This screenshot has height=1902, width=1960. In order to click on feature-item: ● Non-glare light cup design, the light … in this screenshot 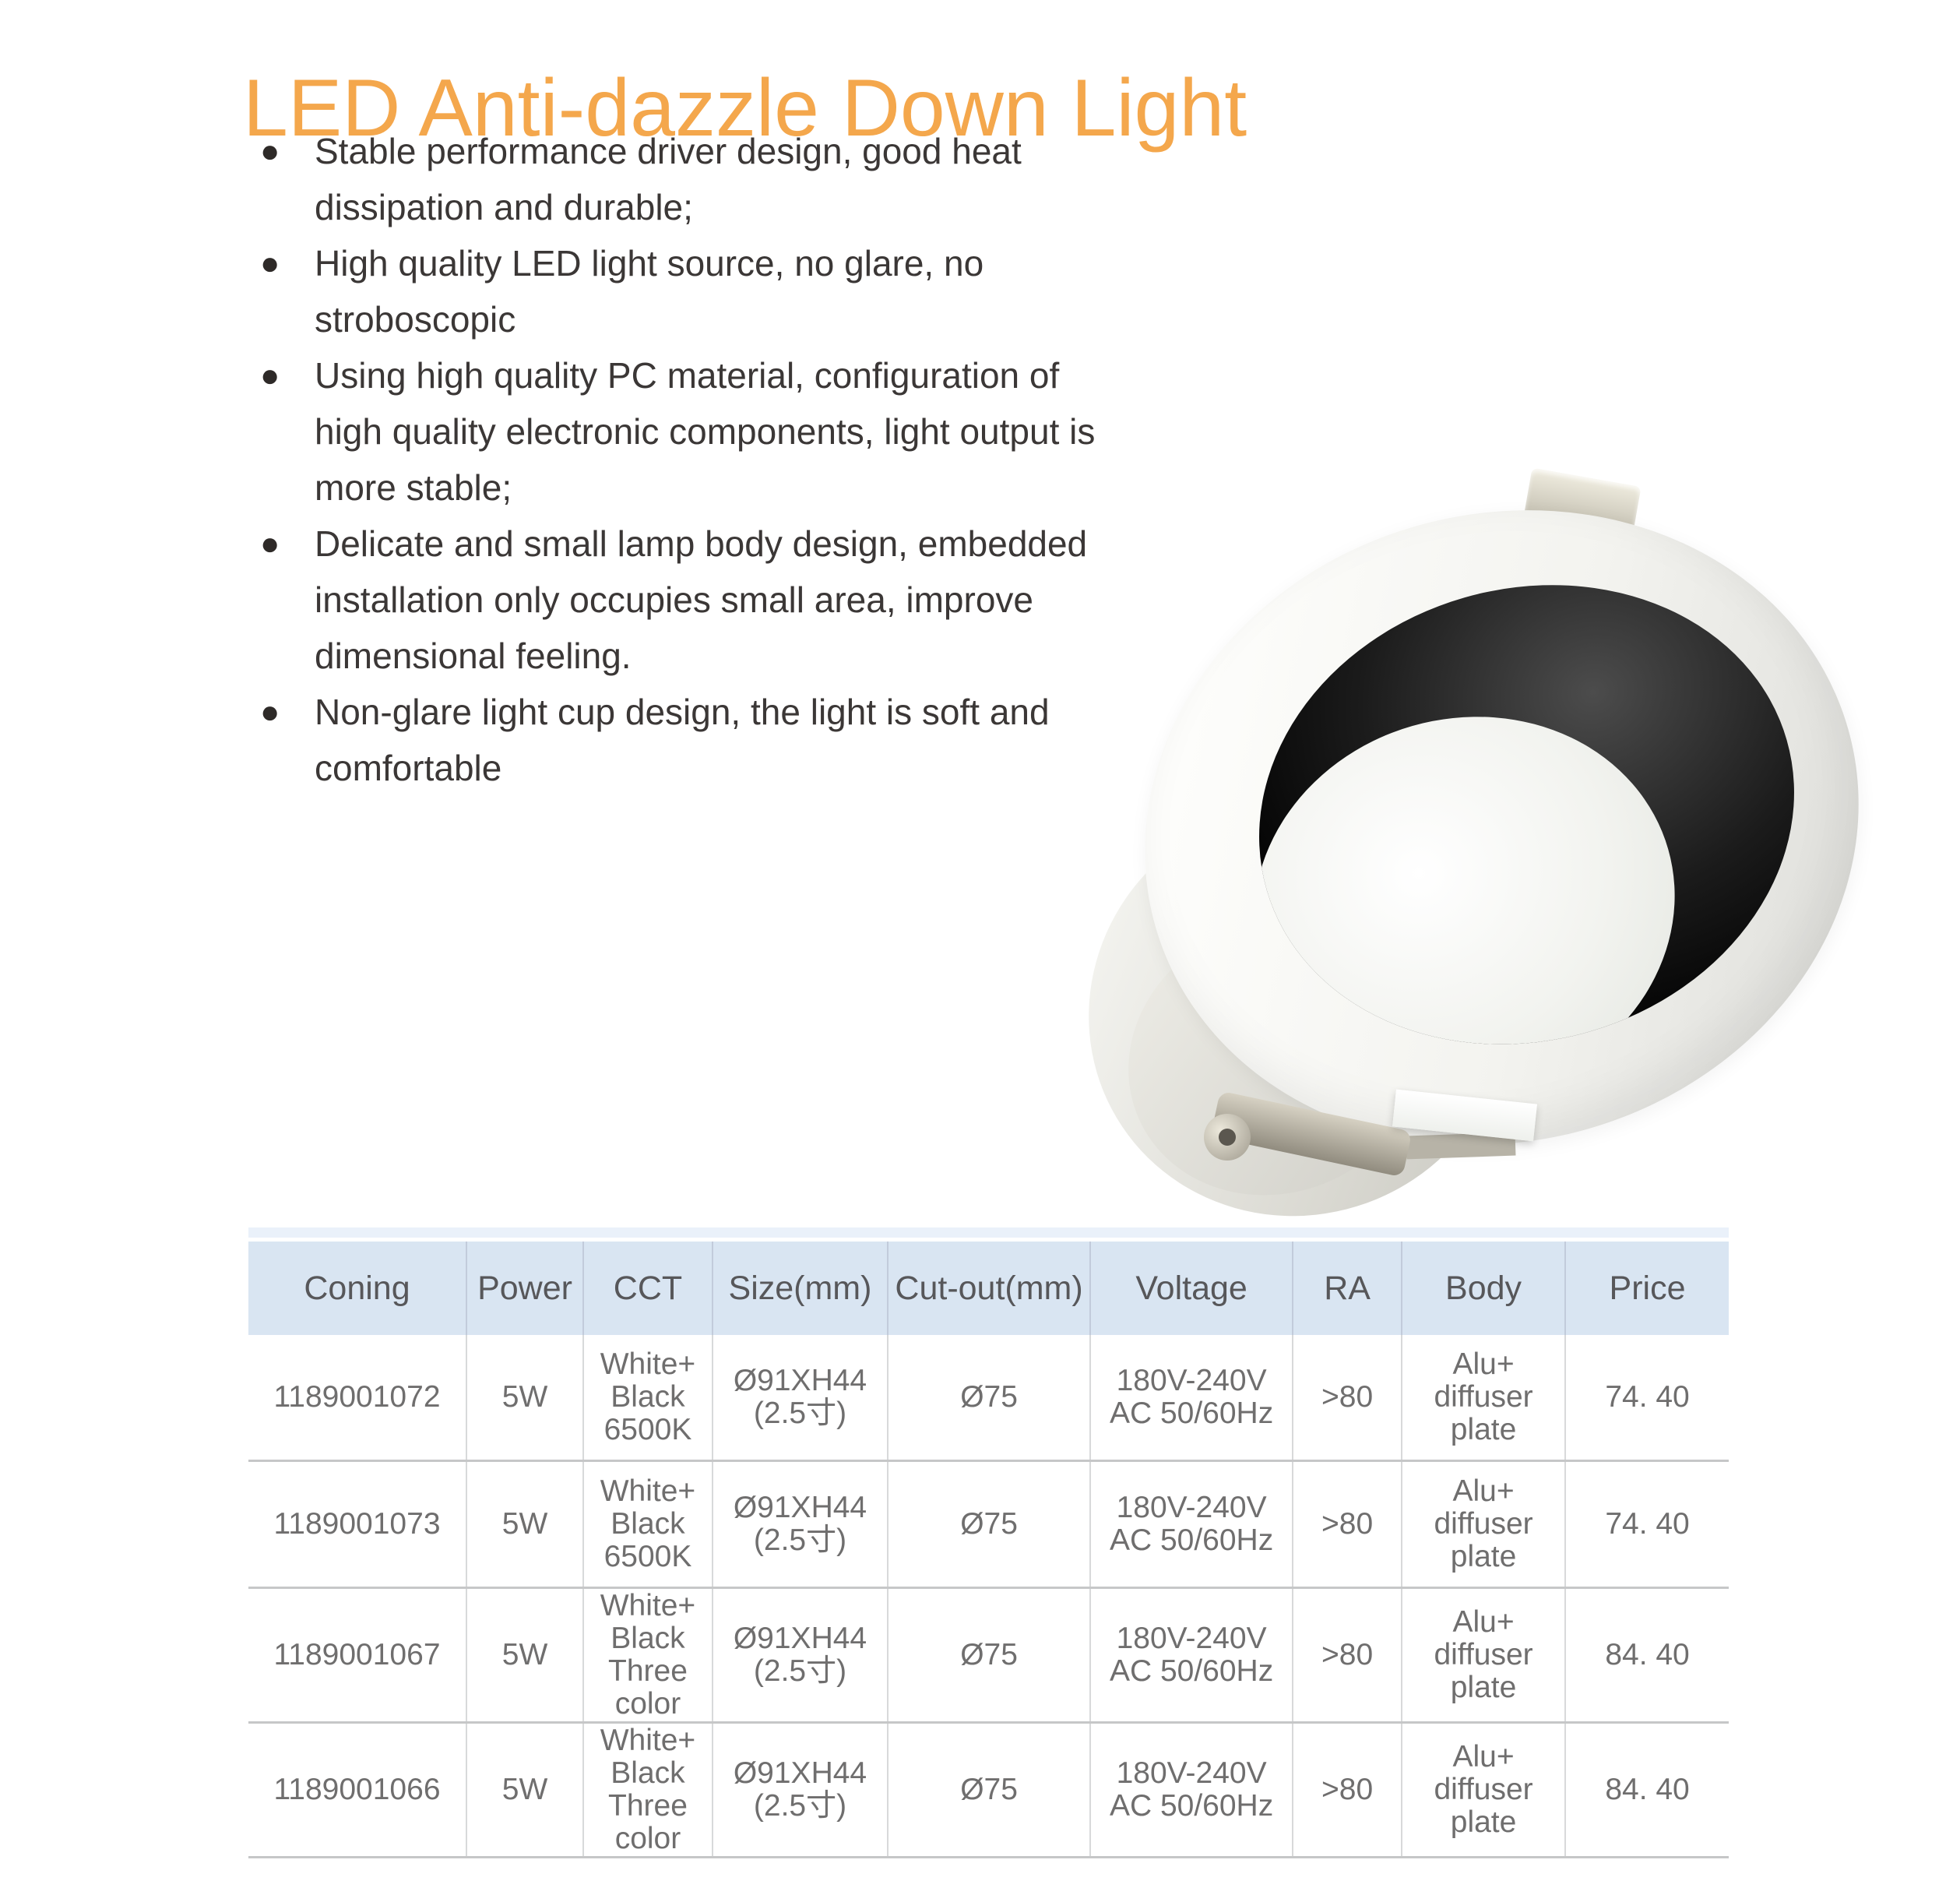, I will do `click(687, 740)`.